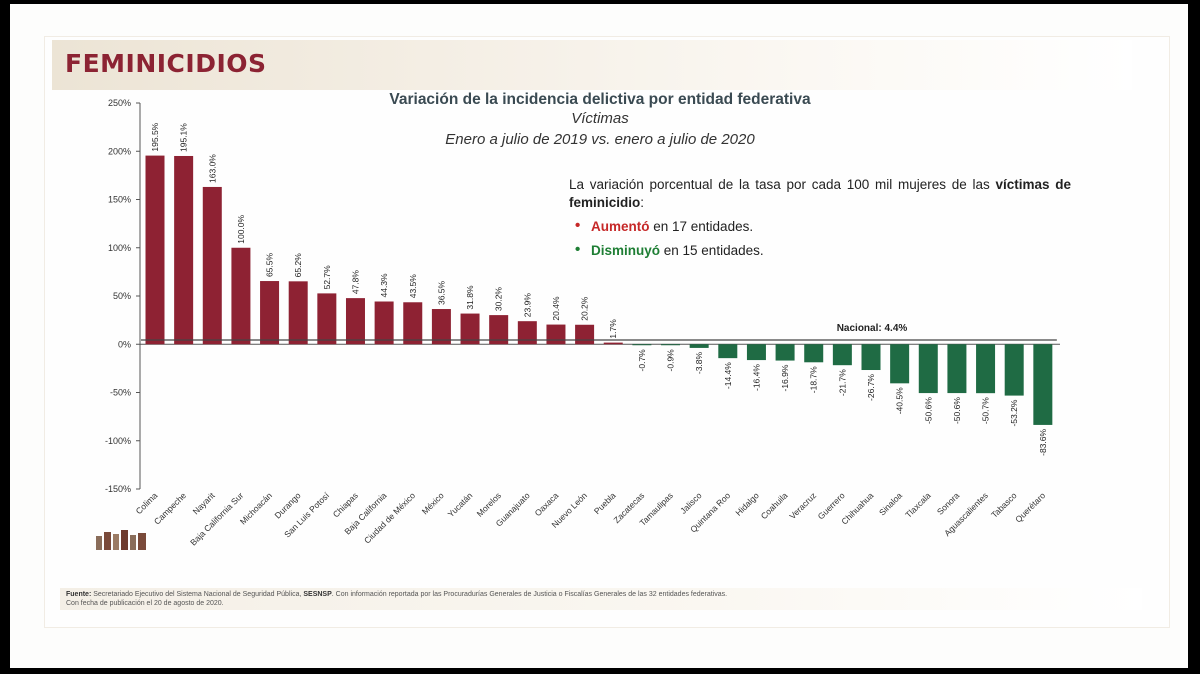 This screenshot has width=1200, height=674. Describe the element at coordinates (802, 505) in the screenshot. I see `category-label: Veracruz` at that location.